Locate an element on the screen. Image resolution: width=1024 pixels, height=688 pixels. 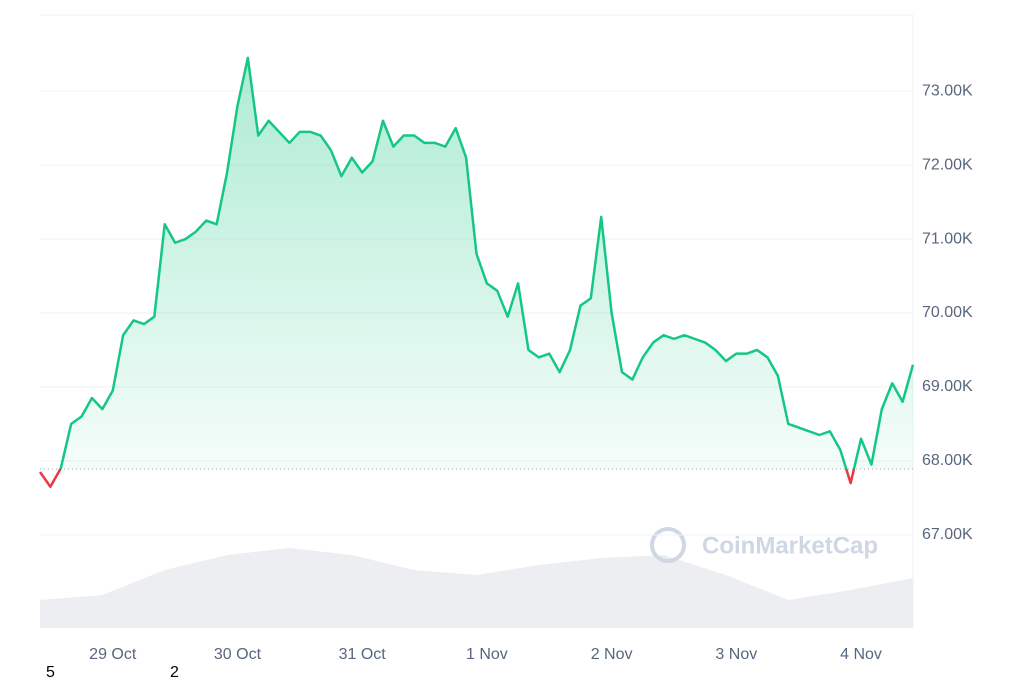
y-tick-label: 67.00K is located at coordinates (947, 534).